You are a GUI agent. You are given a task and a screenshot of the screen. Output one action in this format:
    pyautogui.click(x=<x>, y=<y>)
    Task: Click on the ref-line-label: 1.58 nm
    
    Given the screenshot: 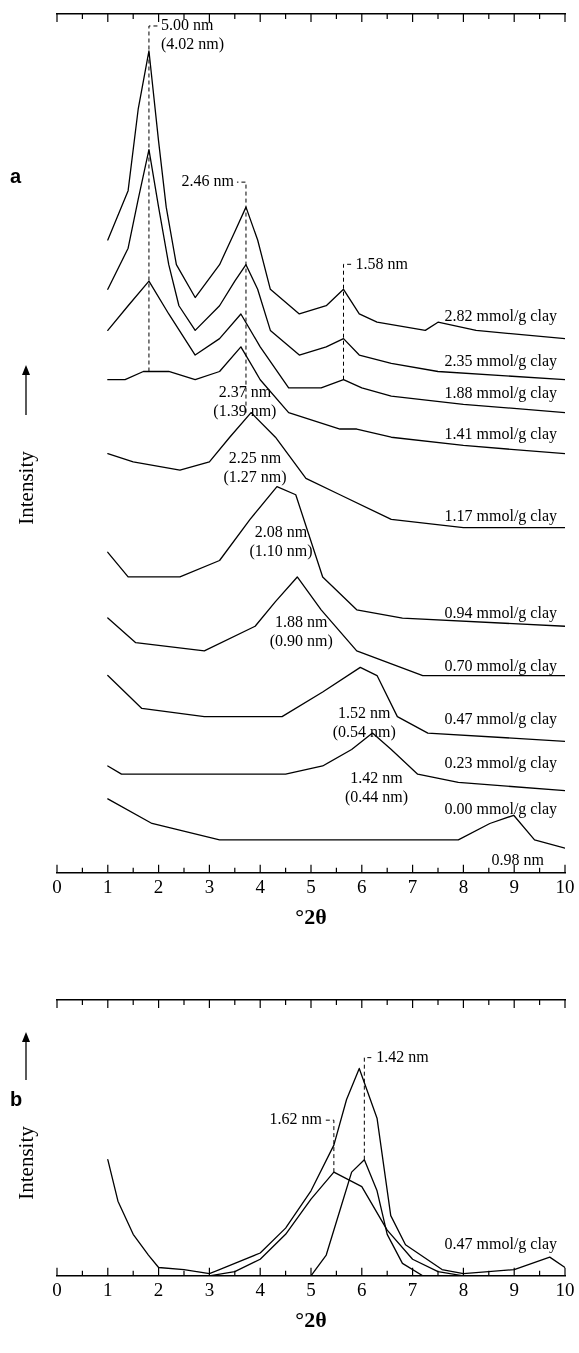 What is the action you would take?
    pyautogui.click(x=382, y=263)
    